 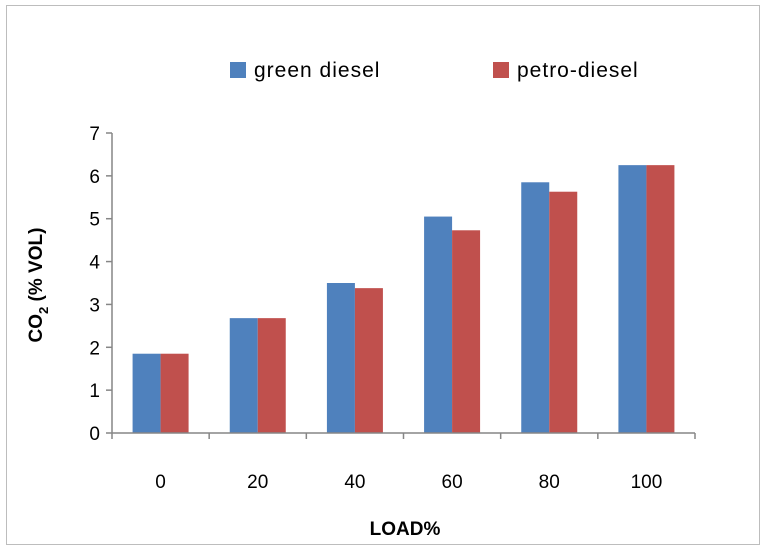 I want to click on y-tick-label: 5, so click(x=94, y=220).